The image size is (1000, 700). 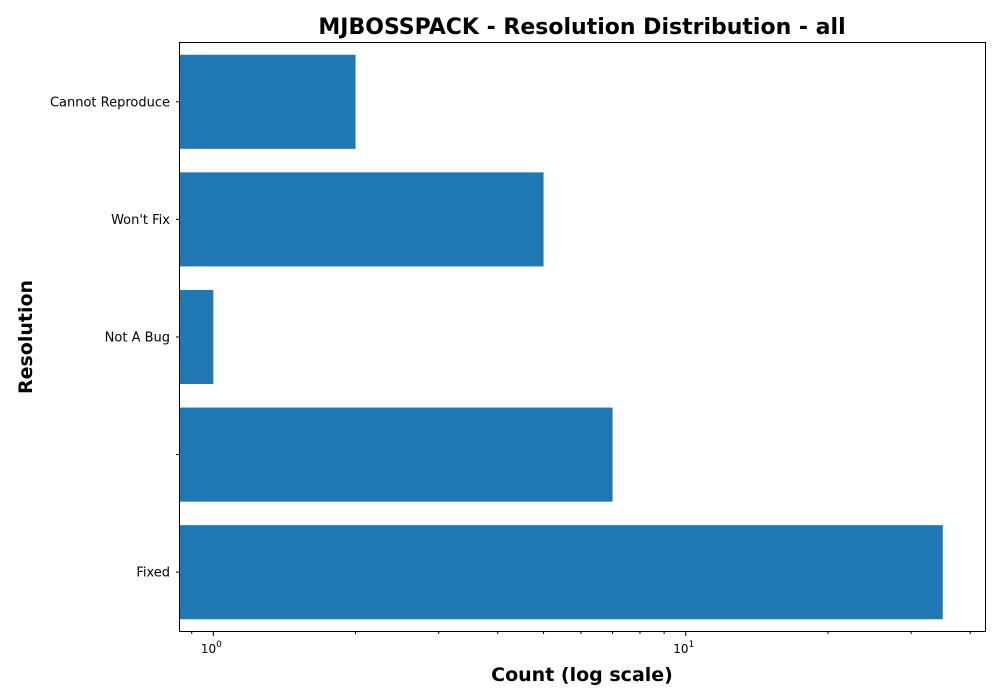 I want to click on x-tick-label-exponent: 0, so click(x=219, y=645).